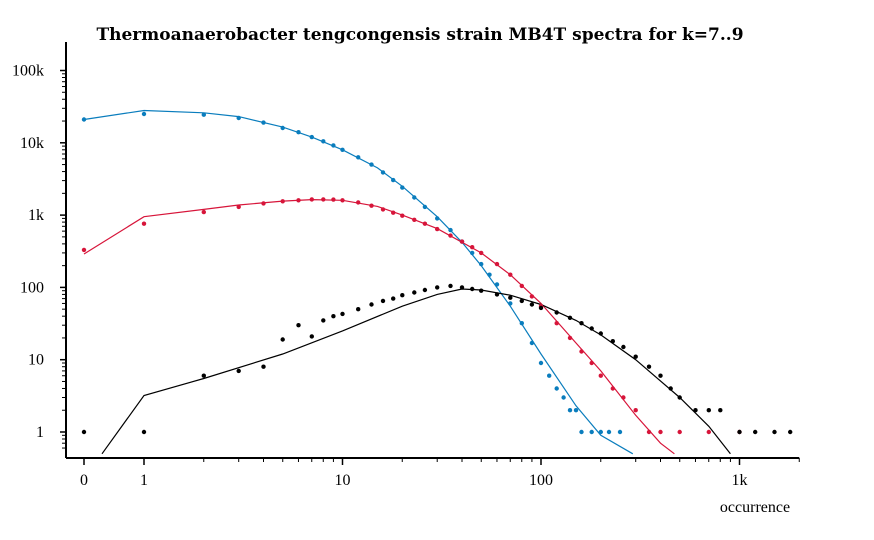 This screenshot has width=874, height=540. What do you see at coordinates (84, 480) in the screenshot?
I see `x-tick-label: 0` at bounding box center [84, 480].